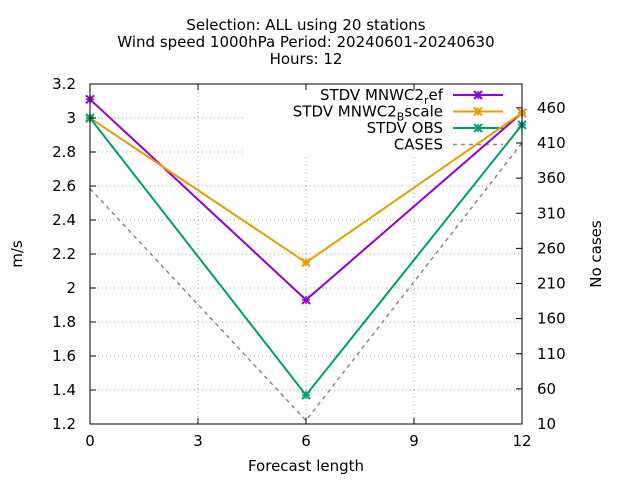  Describe the element at coordinates (551, 213) in the screenshot. I see `y2-tick-label: 310` at that location.